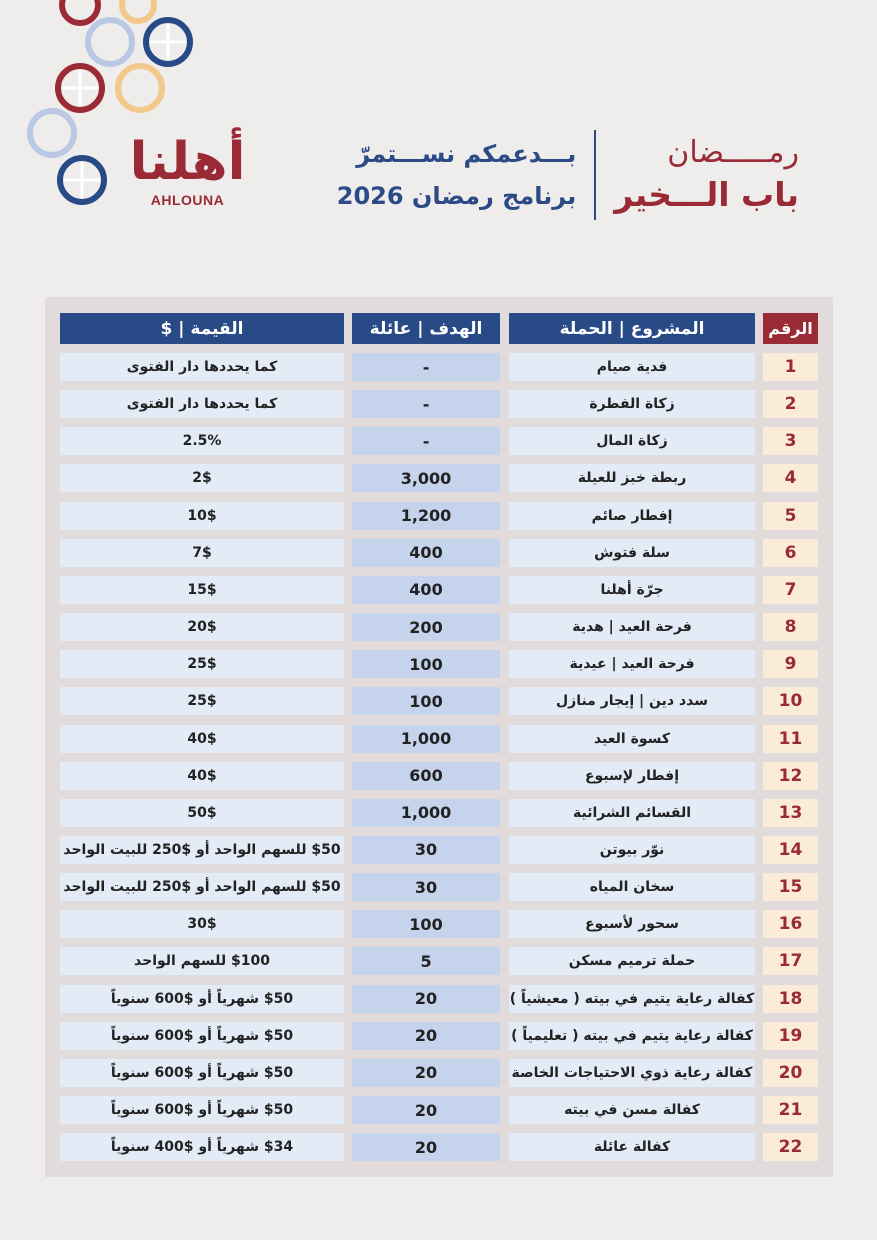  I want to click on row-project: إفطار لإسبوع, so click(632, 775).